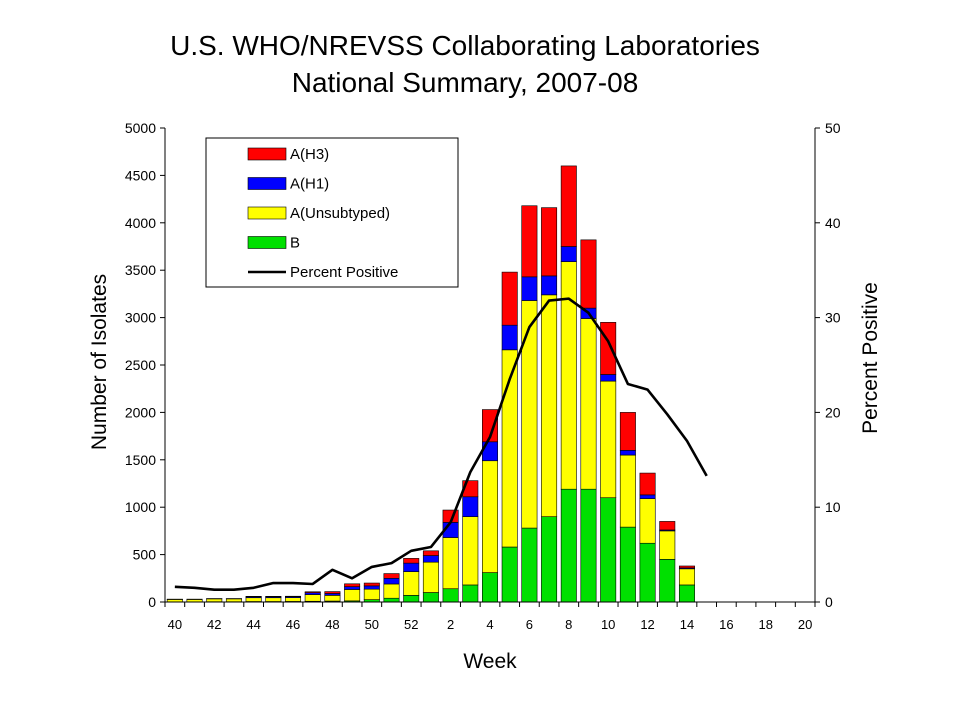 This screenshot has height=720, width=960. Describe the element at coordinates (140, 270) in the screenshot. I see `y-tick-label: 3500` at that location.